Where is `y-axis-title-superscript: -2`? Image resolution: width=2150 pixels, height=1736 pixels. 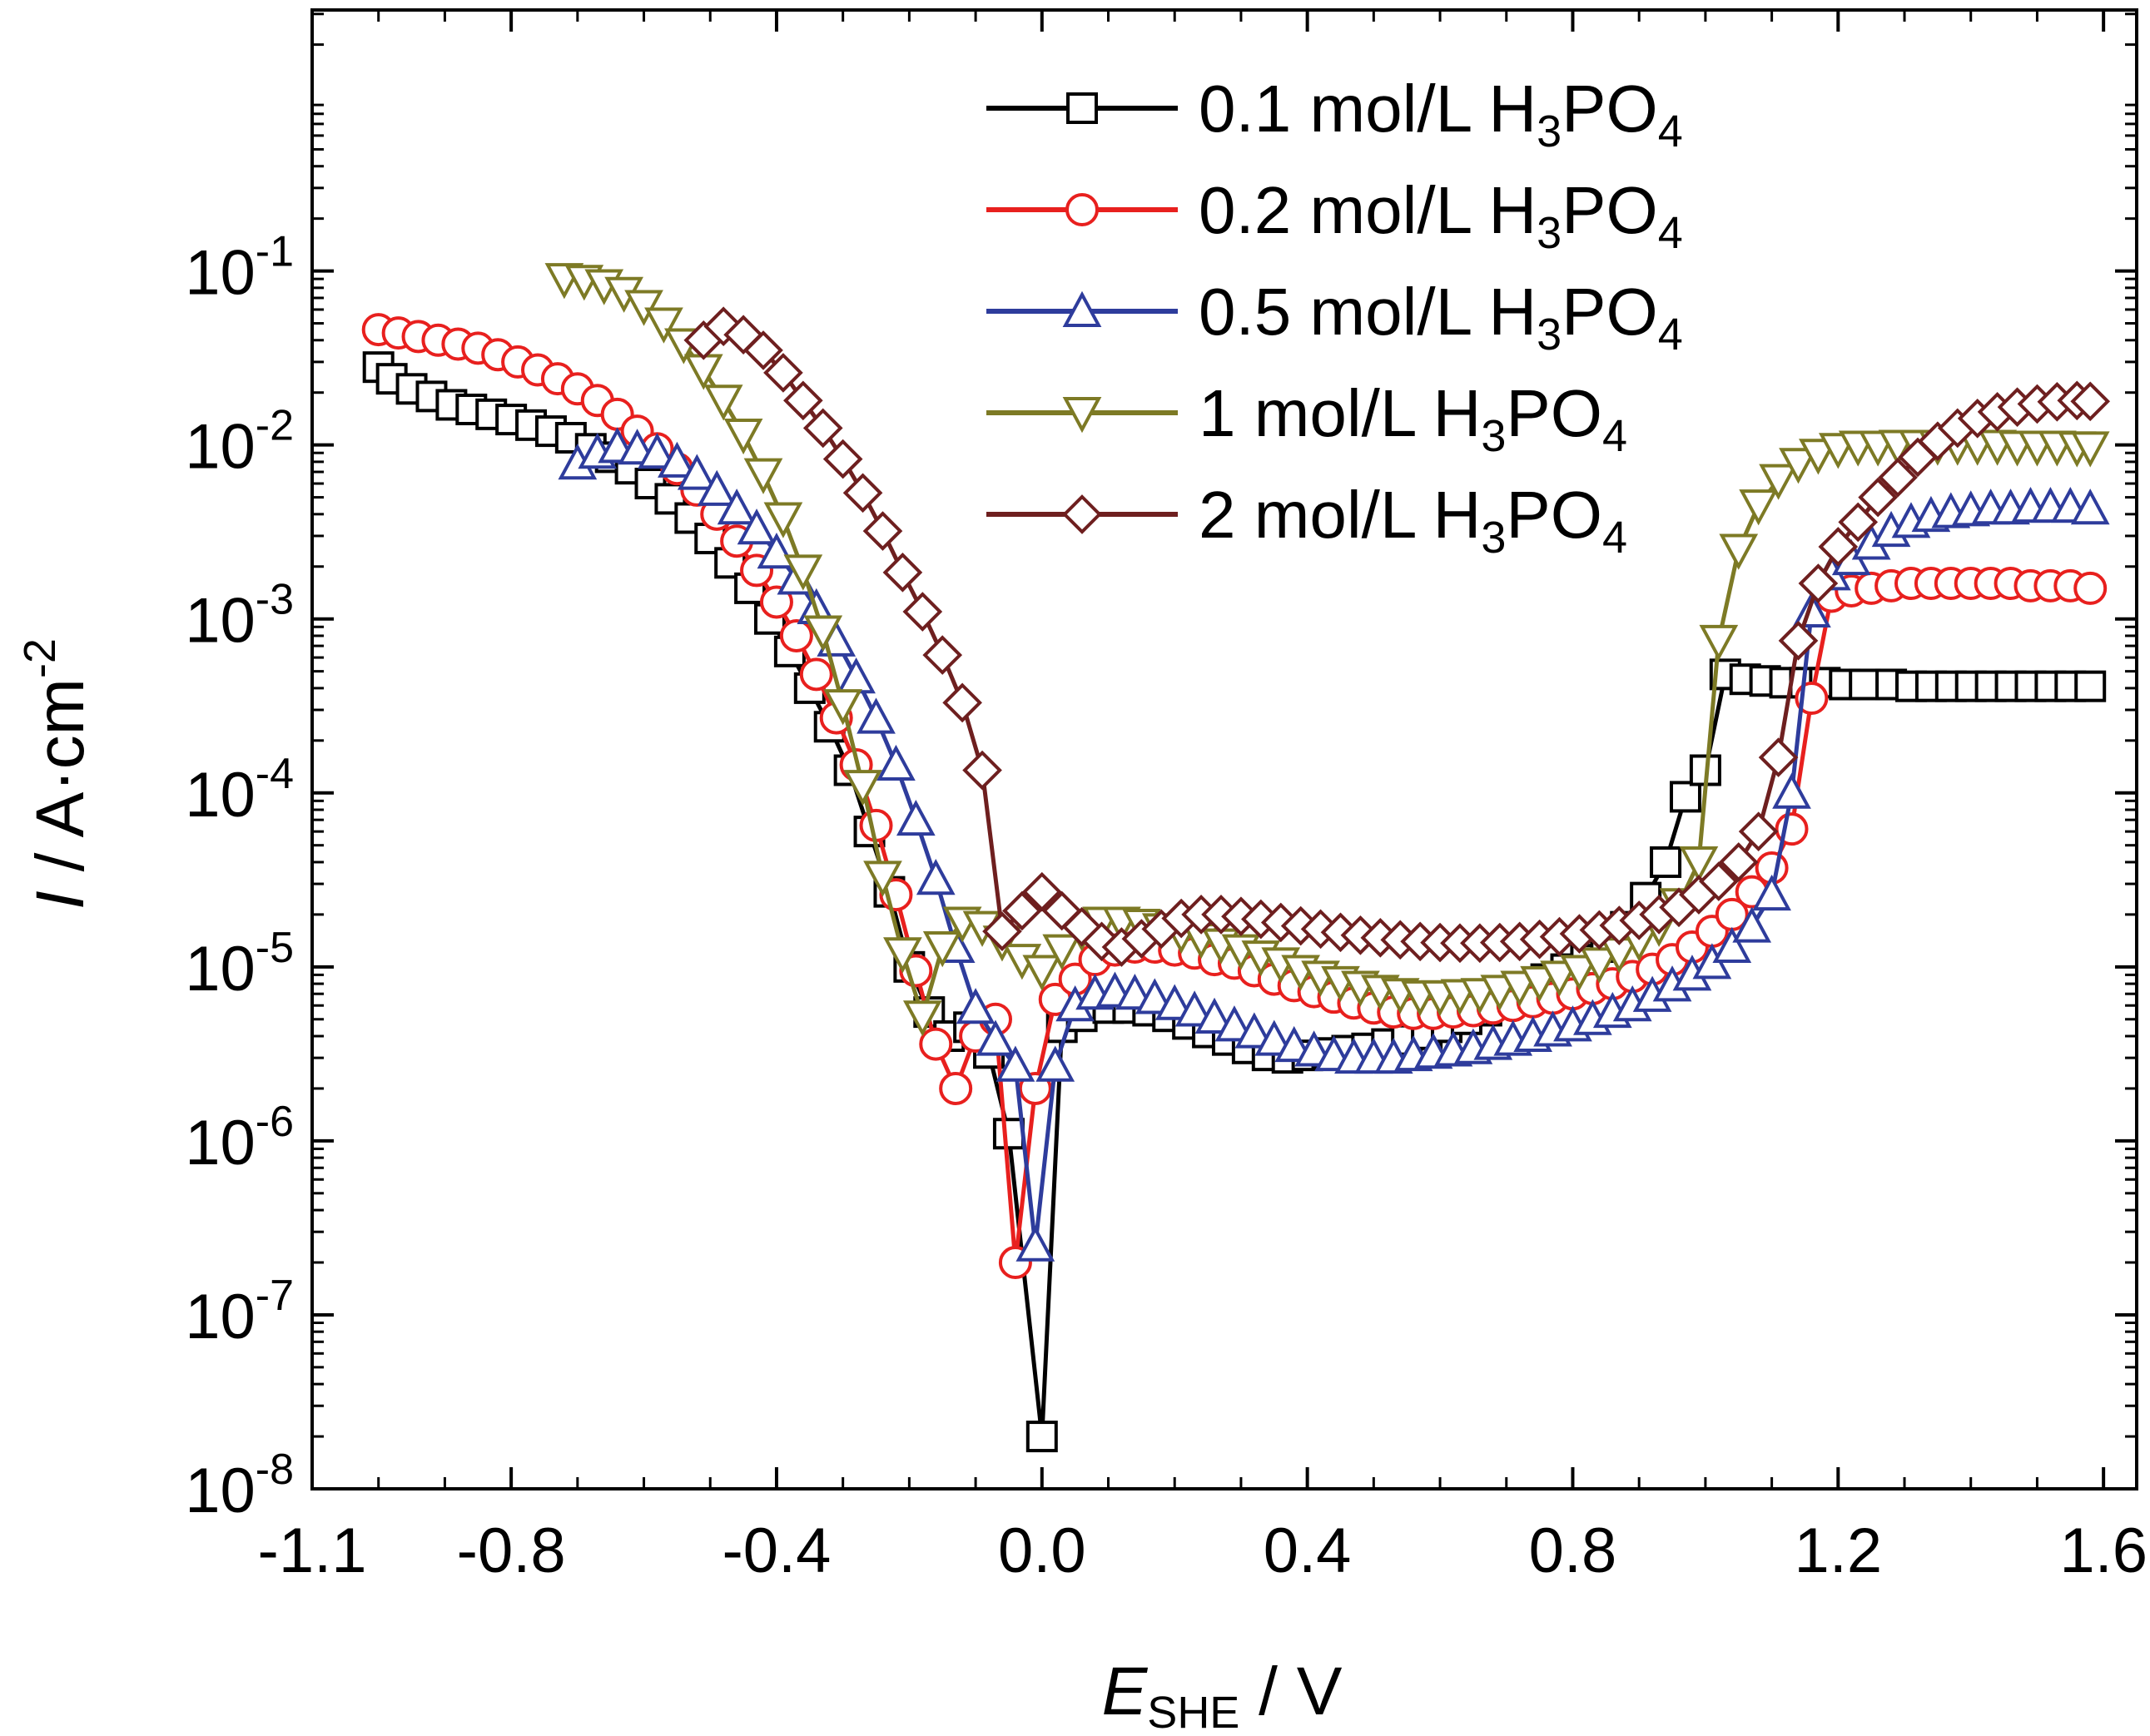 y-axis-title-superscript: -2 is located at coordinates (40, 658).